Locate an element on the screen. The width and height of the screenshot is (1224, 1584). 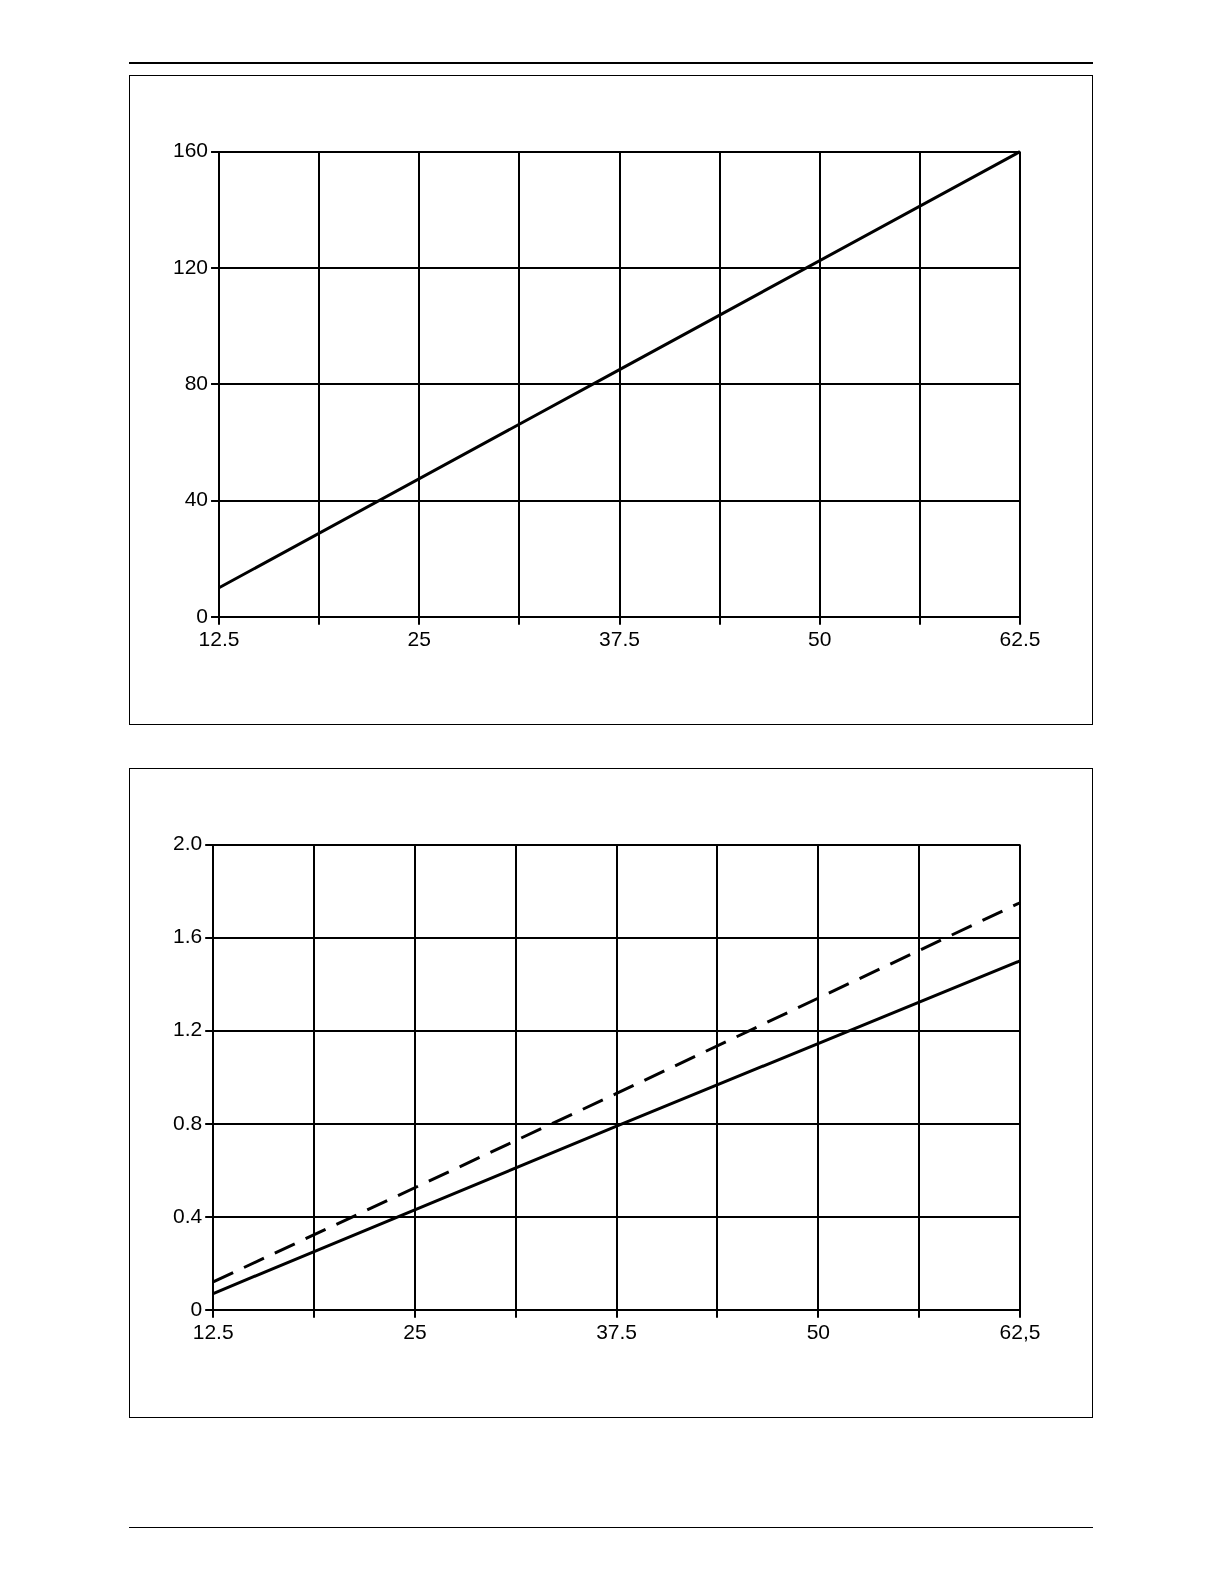
y-tick-label: 40 is located at coordinates (196, 499).